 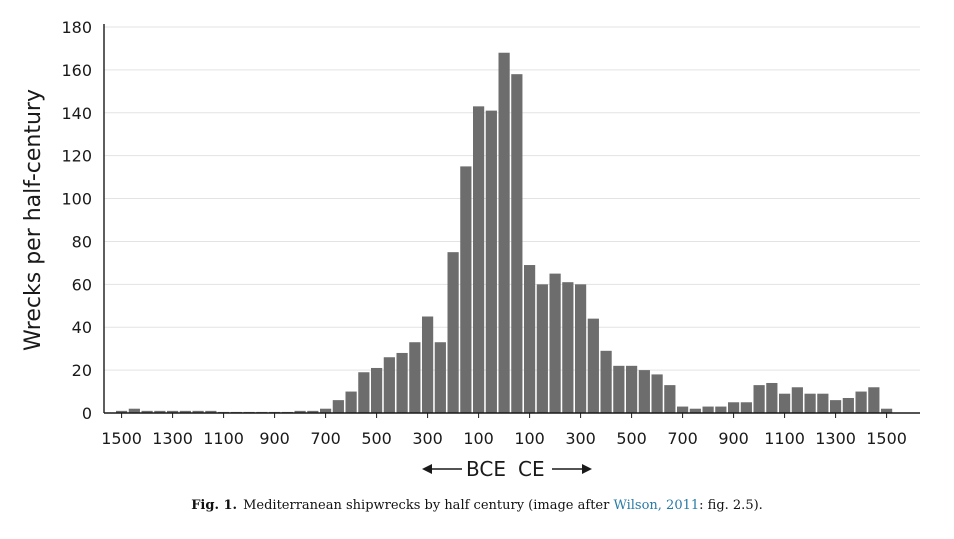 I want to click on left-arrow-head, so click(x=427, y=469).